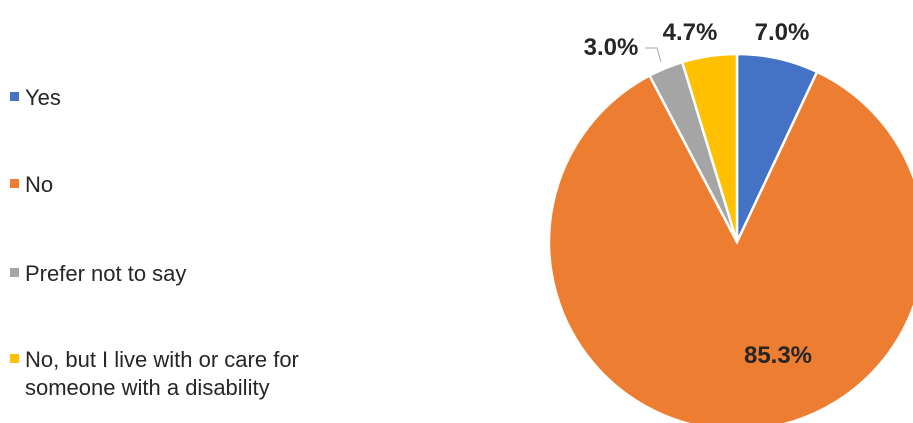 The width and height of the screenshot is (913, 423). I want to click on data-label-2: 3.0%, so click(611, 47).